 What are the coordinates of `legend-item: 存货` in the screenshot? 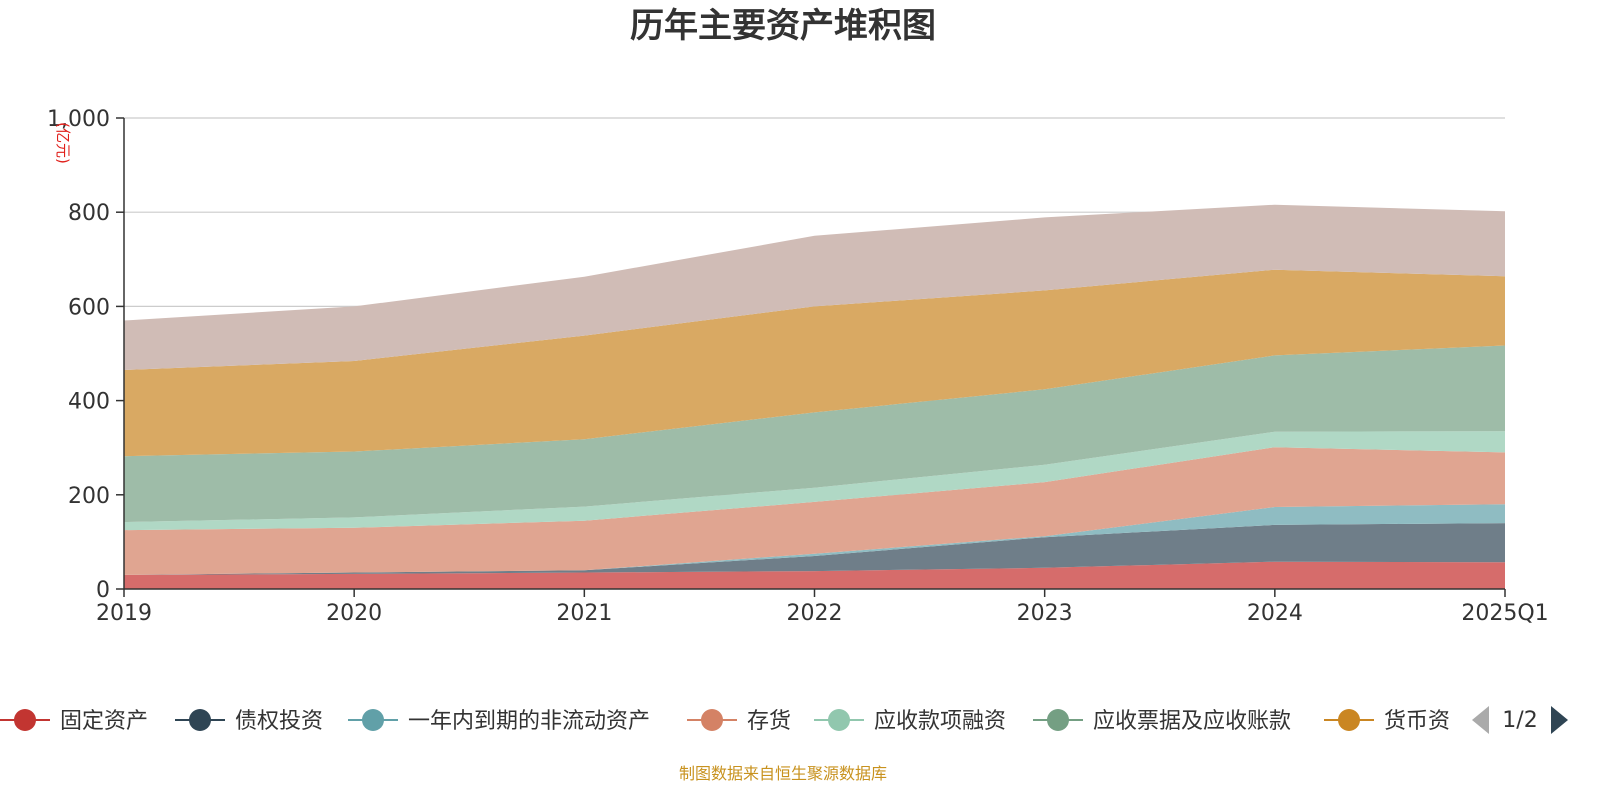 It's located at (739, 721).